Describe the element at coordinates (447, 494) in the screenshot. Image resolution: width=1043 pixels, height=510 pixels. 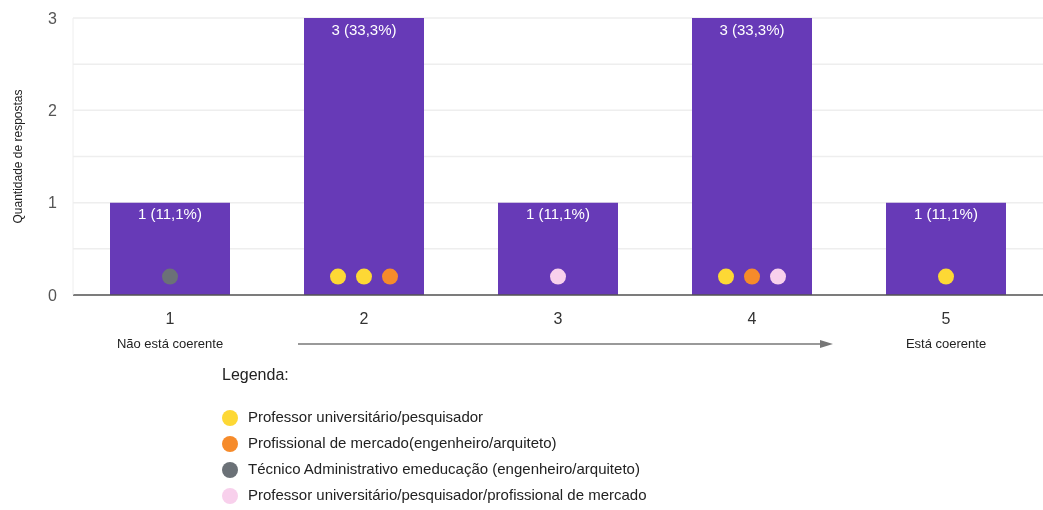
I see `legend-label: Professor universitário/pesquisador/profissional de mercado` at that location.